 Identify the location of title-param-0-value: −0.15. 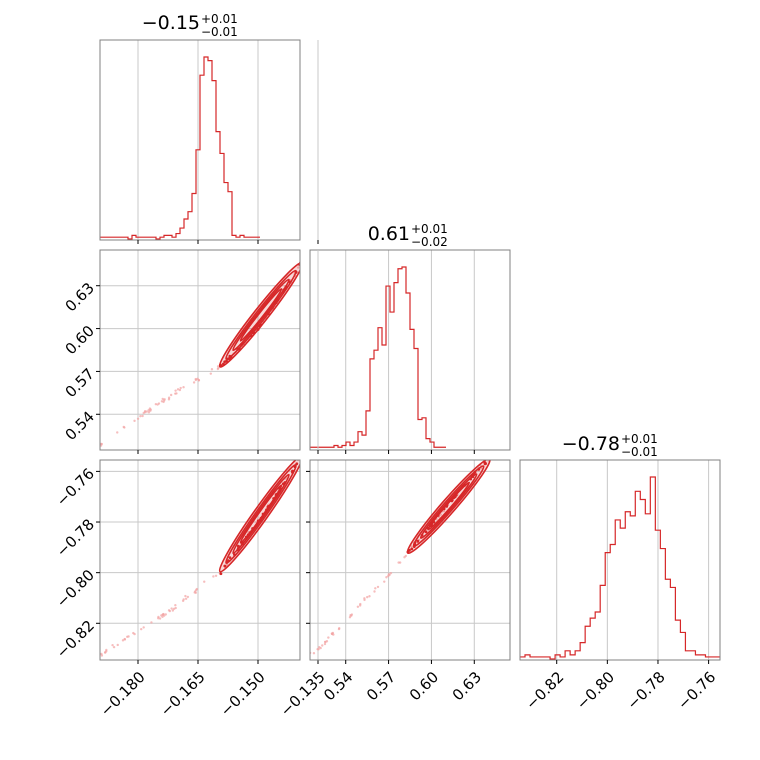
(171, 23).